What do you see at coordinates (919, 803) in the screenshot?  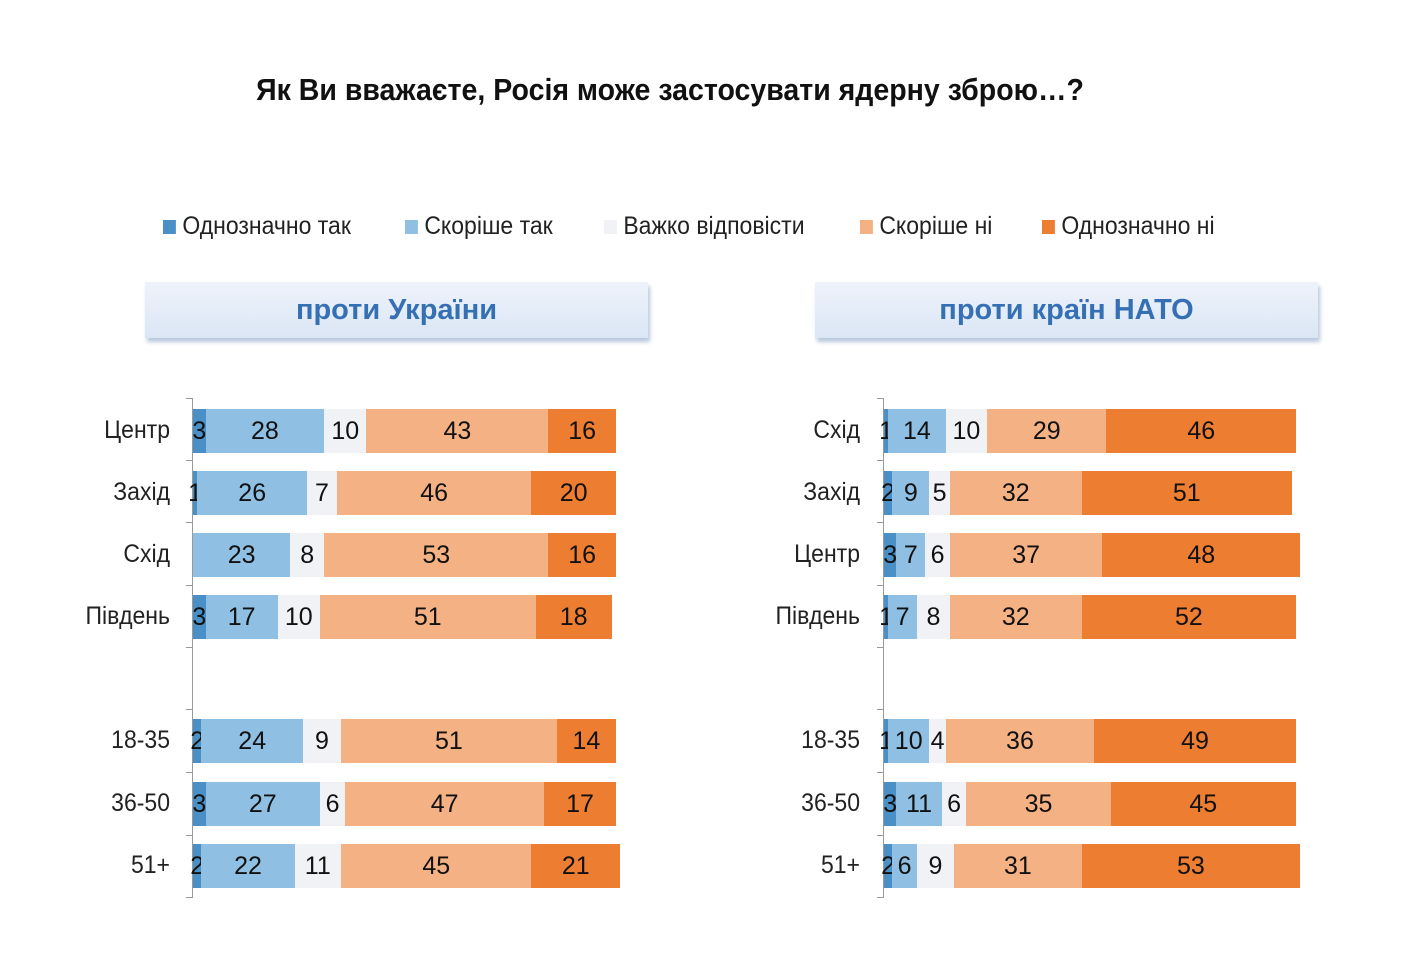 I see `data-label: 11` at bounding box center [919, 803].